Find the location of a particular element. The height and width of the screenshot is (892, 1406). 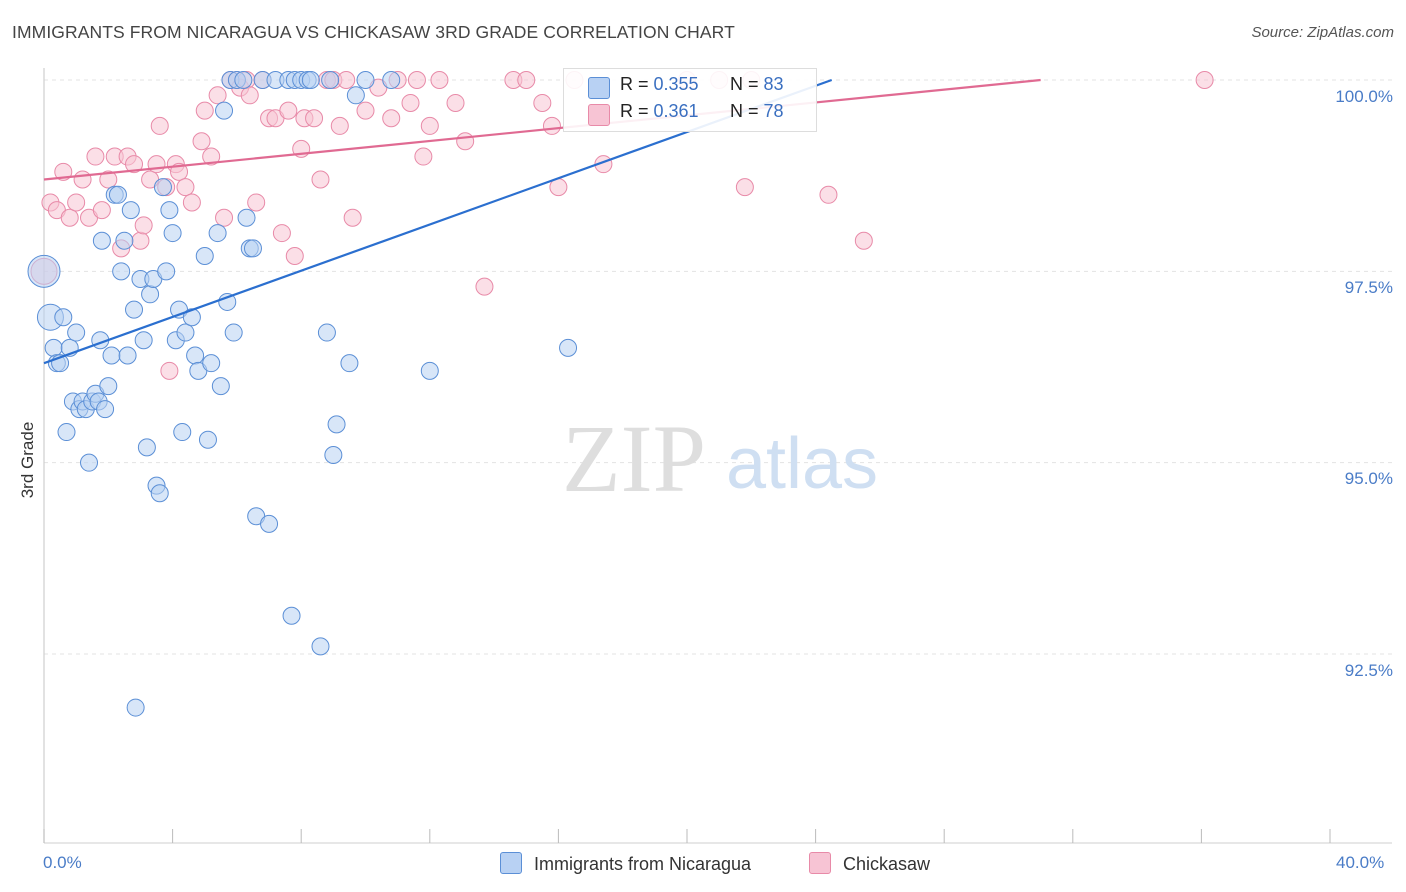

legend-label: Immigrants from Nicaragua is located at coordinates (643, 864).